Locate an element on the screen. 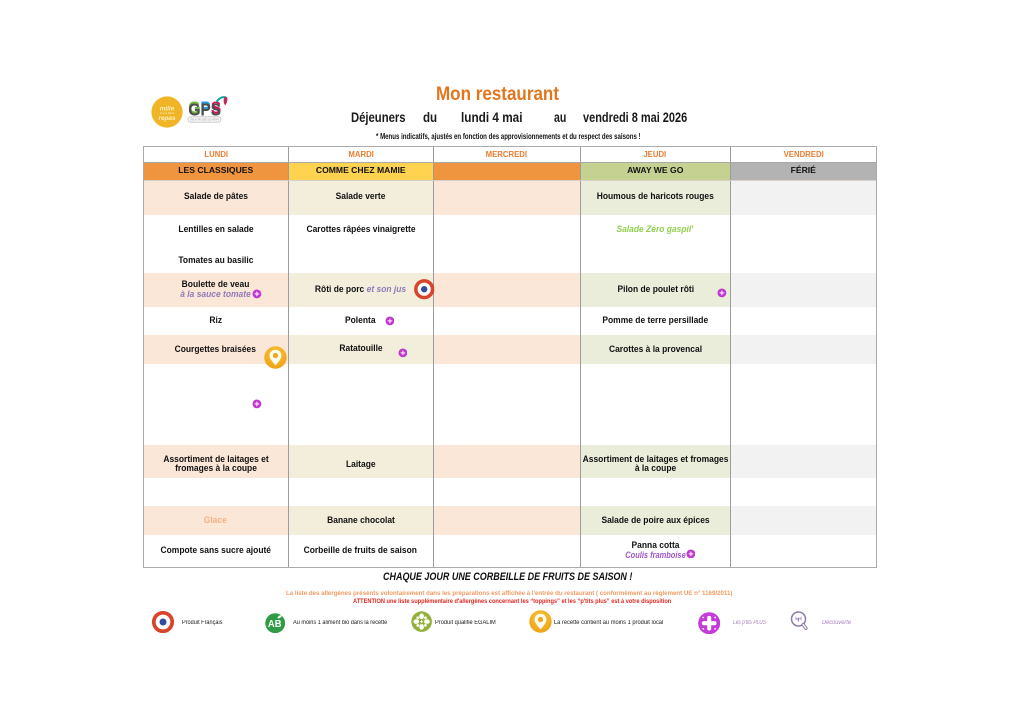 This screenshot has width=1024, height=724. svg-text: mille is located at coordinates (167, 109).